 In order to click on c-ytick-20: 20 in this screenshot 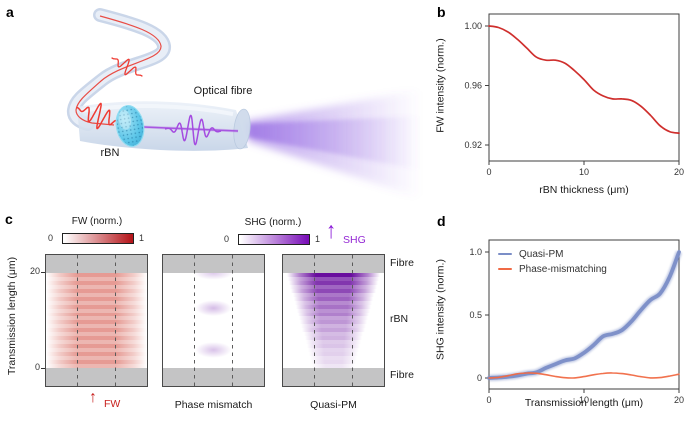, I will do `click(34, 271)`.